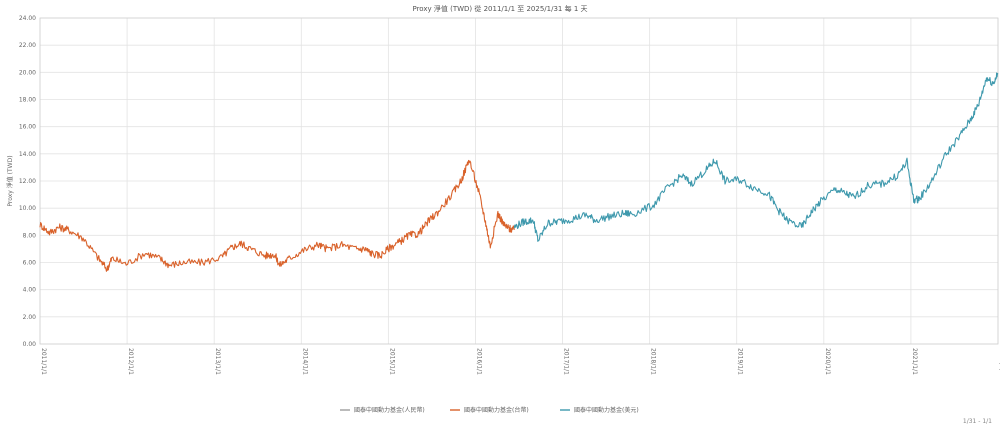  Describe the element at coordinates (30, 290) in the screenshot. I see `y-tick-label: 4.00` at that location.